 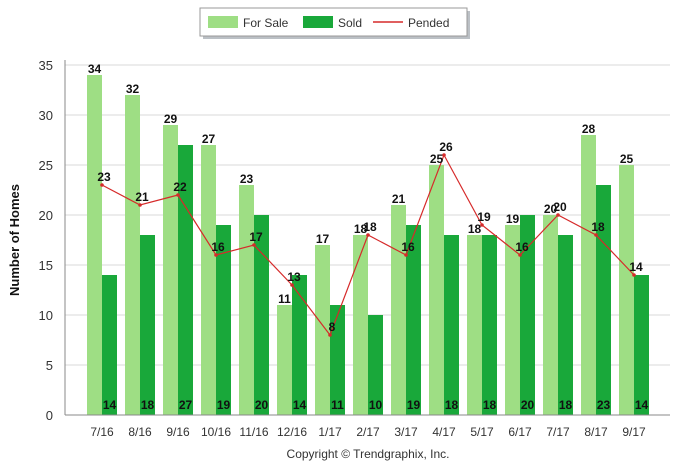 I want to click on label-sold: 23, so click(x=604, y=405).